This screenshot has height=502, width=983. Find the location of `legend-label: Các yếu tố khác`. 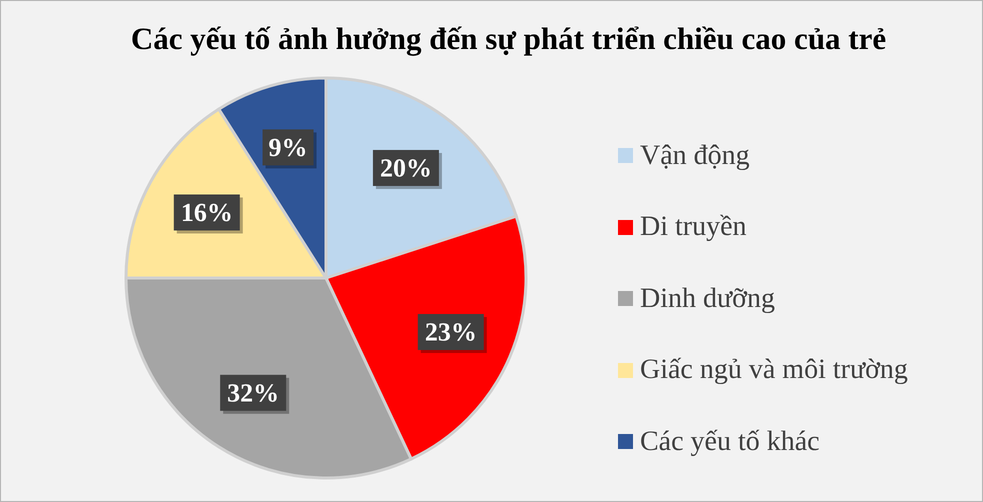

legend-label: Các yếu tố khác is located at coordinates (730, 442).